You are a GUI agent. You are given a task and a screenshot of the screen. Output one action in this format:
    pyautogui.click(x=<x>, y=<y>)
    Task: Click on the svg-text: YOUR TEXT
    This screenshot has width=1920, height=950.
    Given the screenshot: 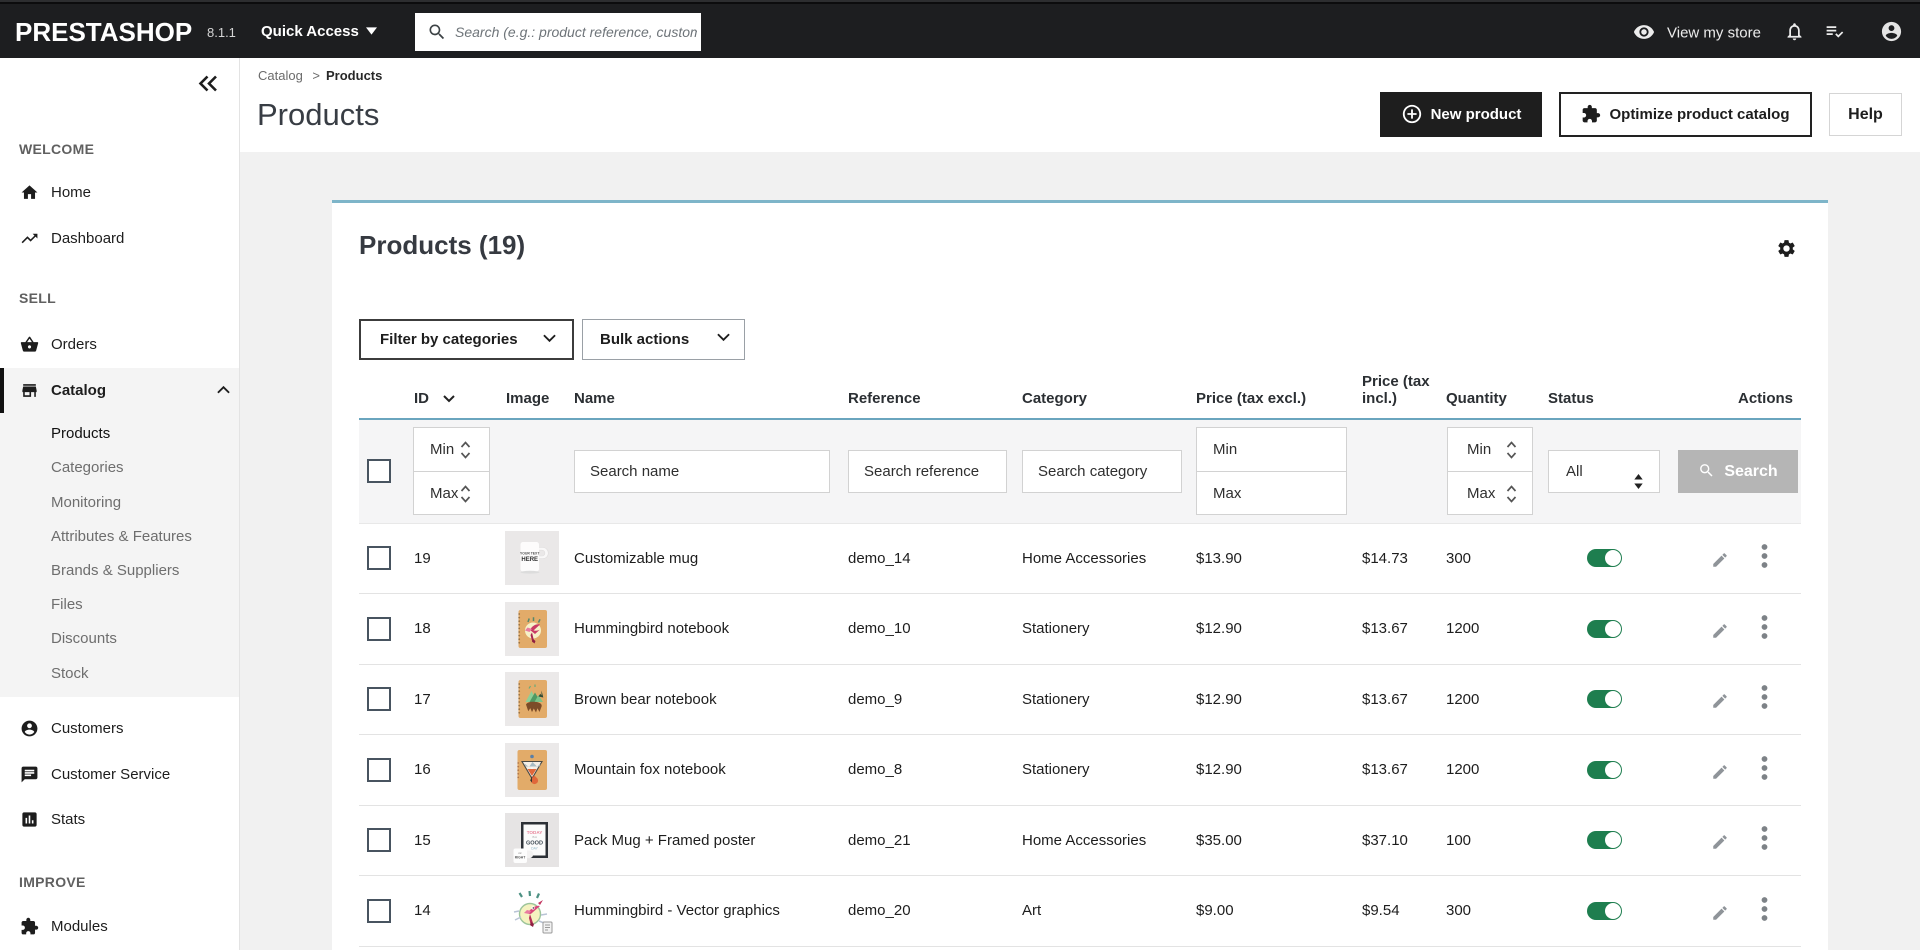 What is the action you would take?
    pyautogui.click(x=530, y=554)
    